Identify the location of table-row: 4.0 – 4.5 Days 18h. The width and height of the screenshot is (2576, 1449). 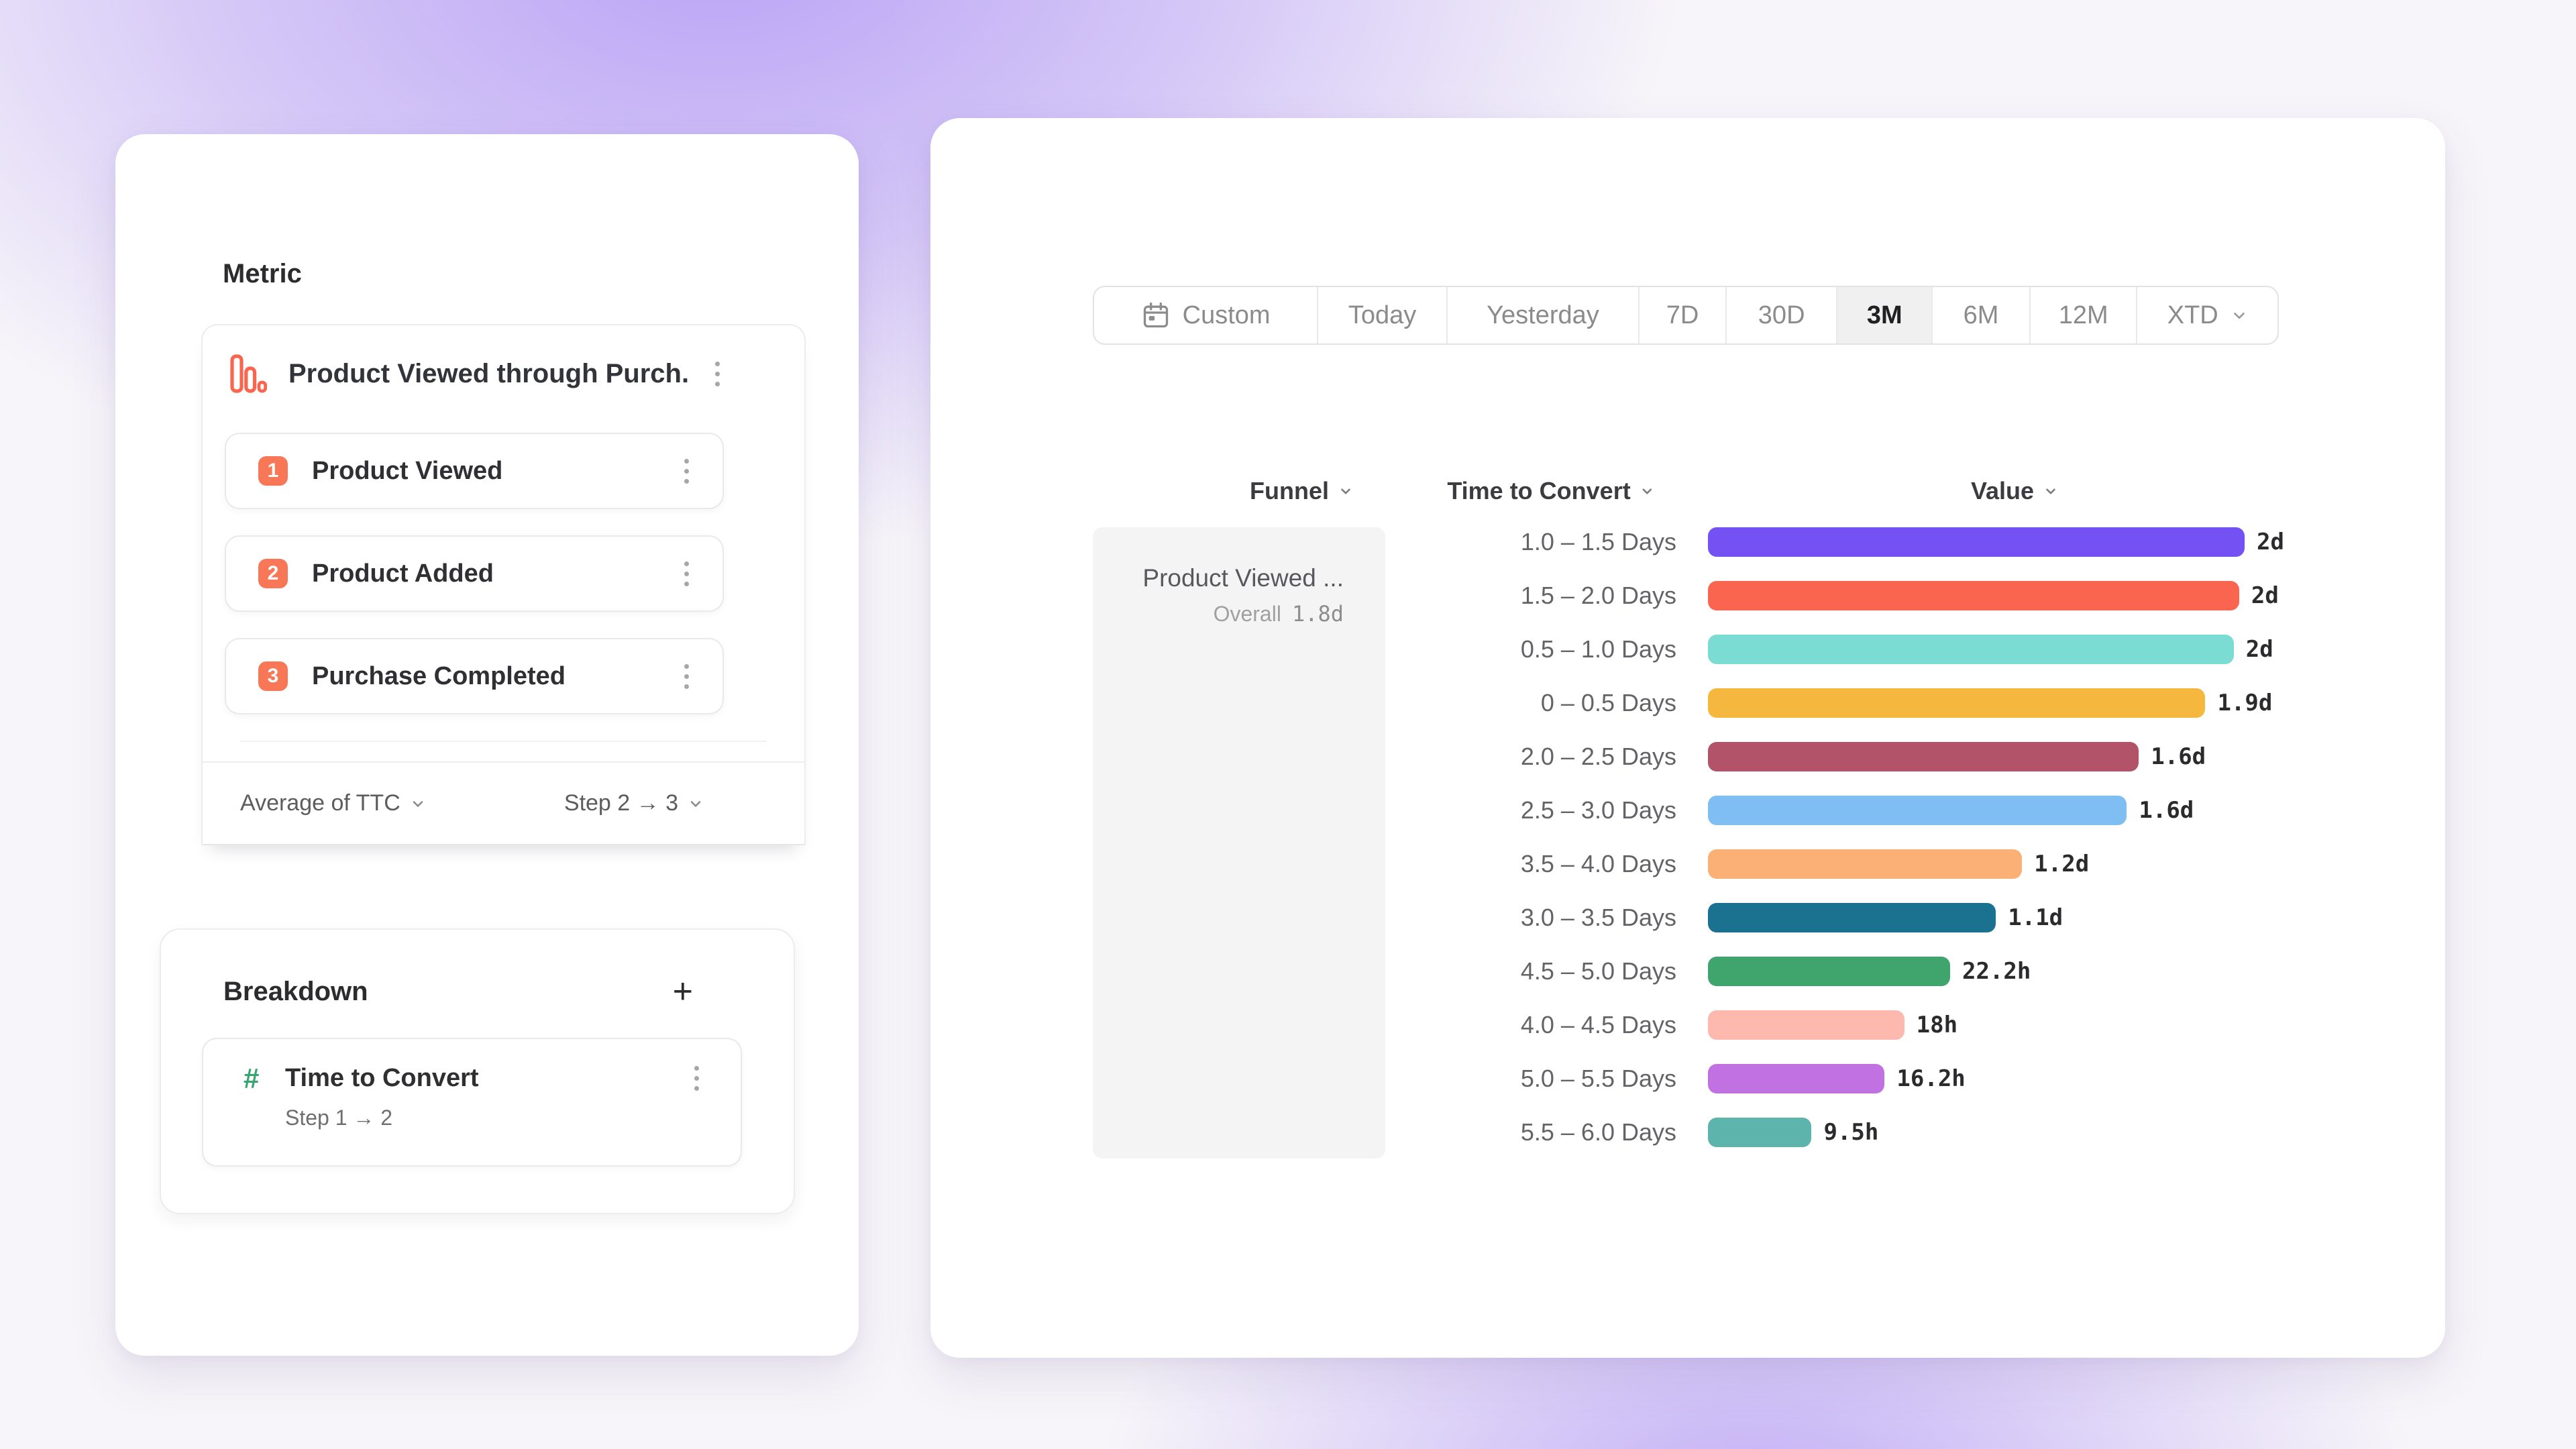
(1904, 1025).